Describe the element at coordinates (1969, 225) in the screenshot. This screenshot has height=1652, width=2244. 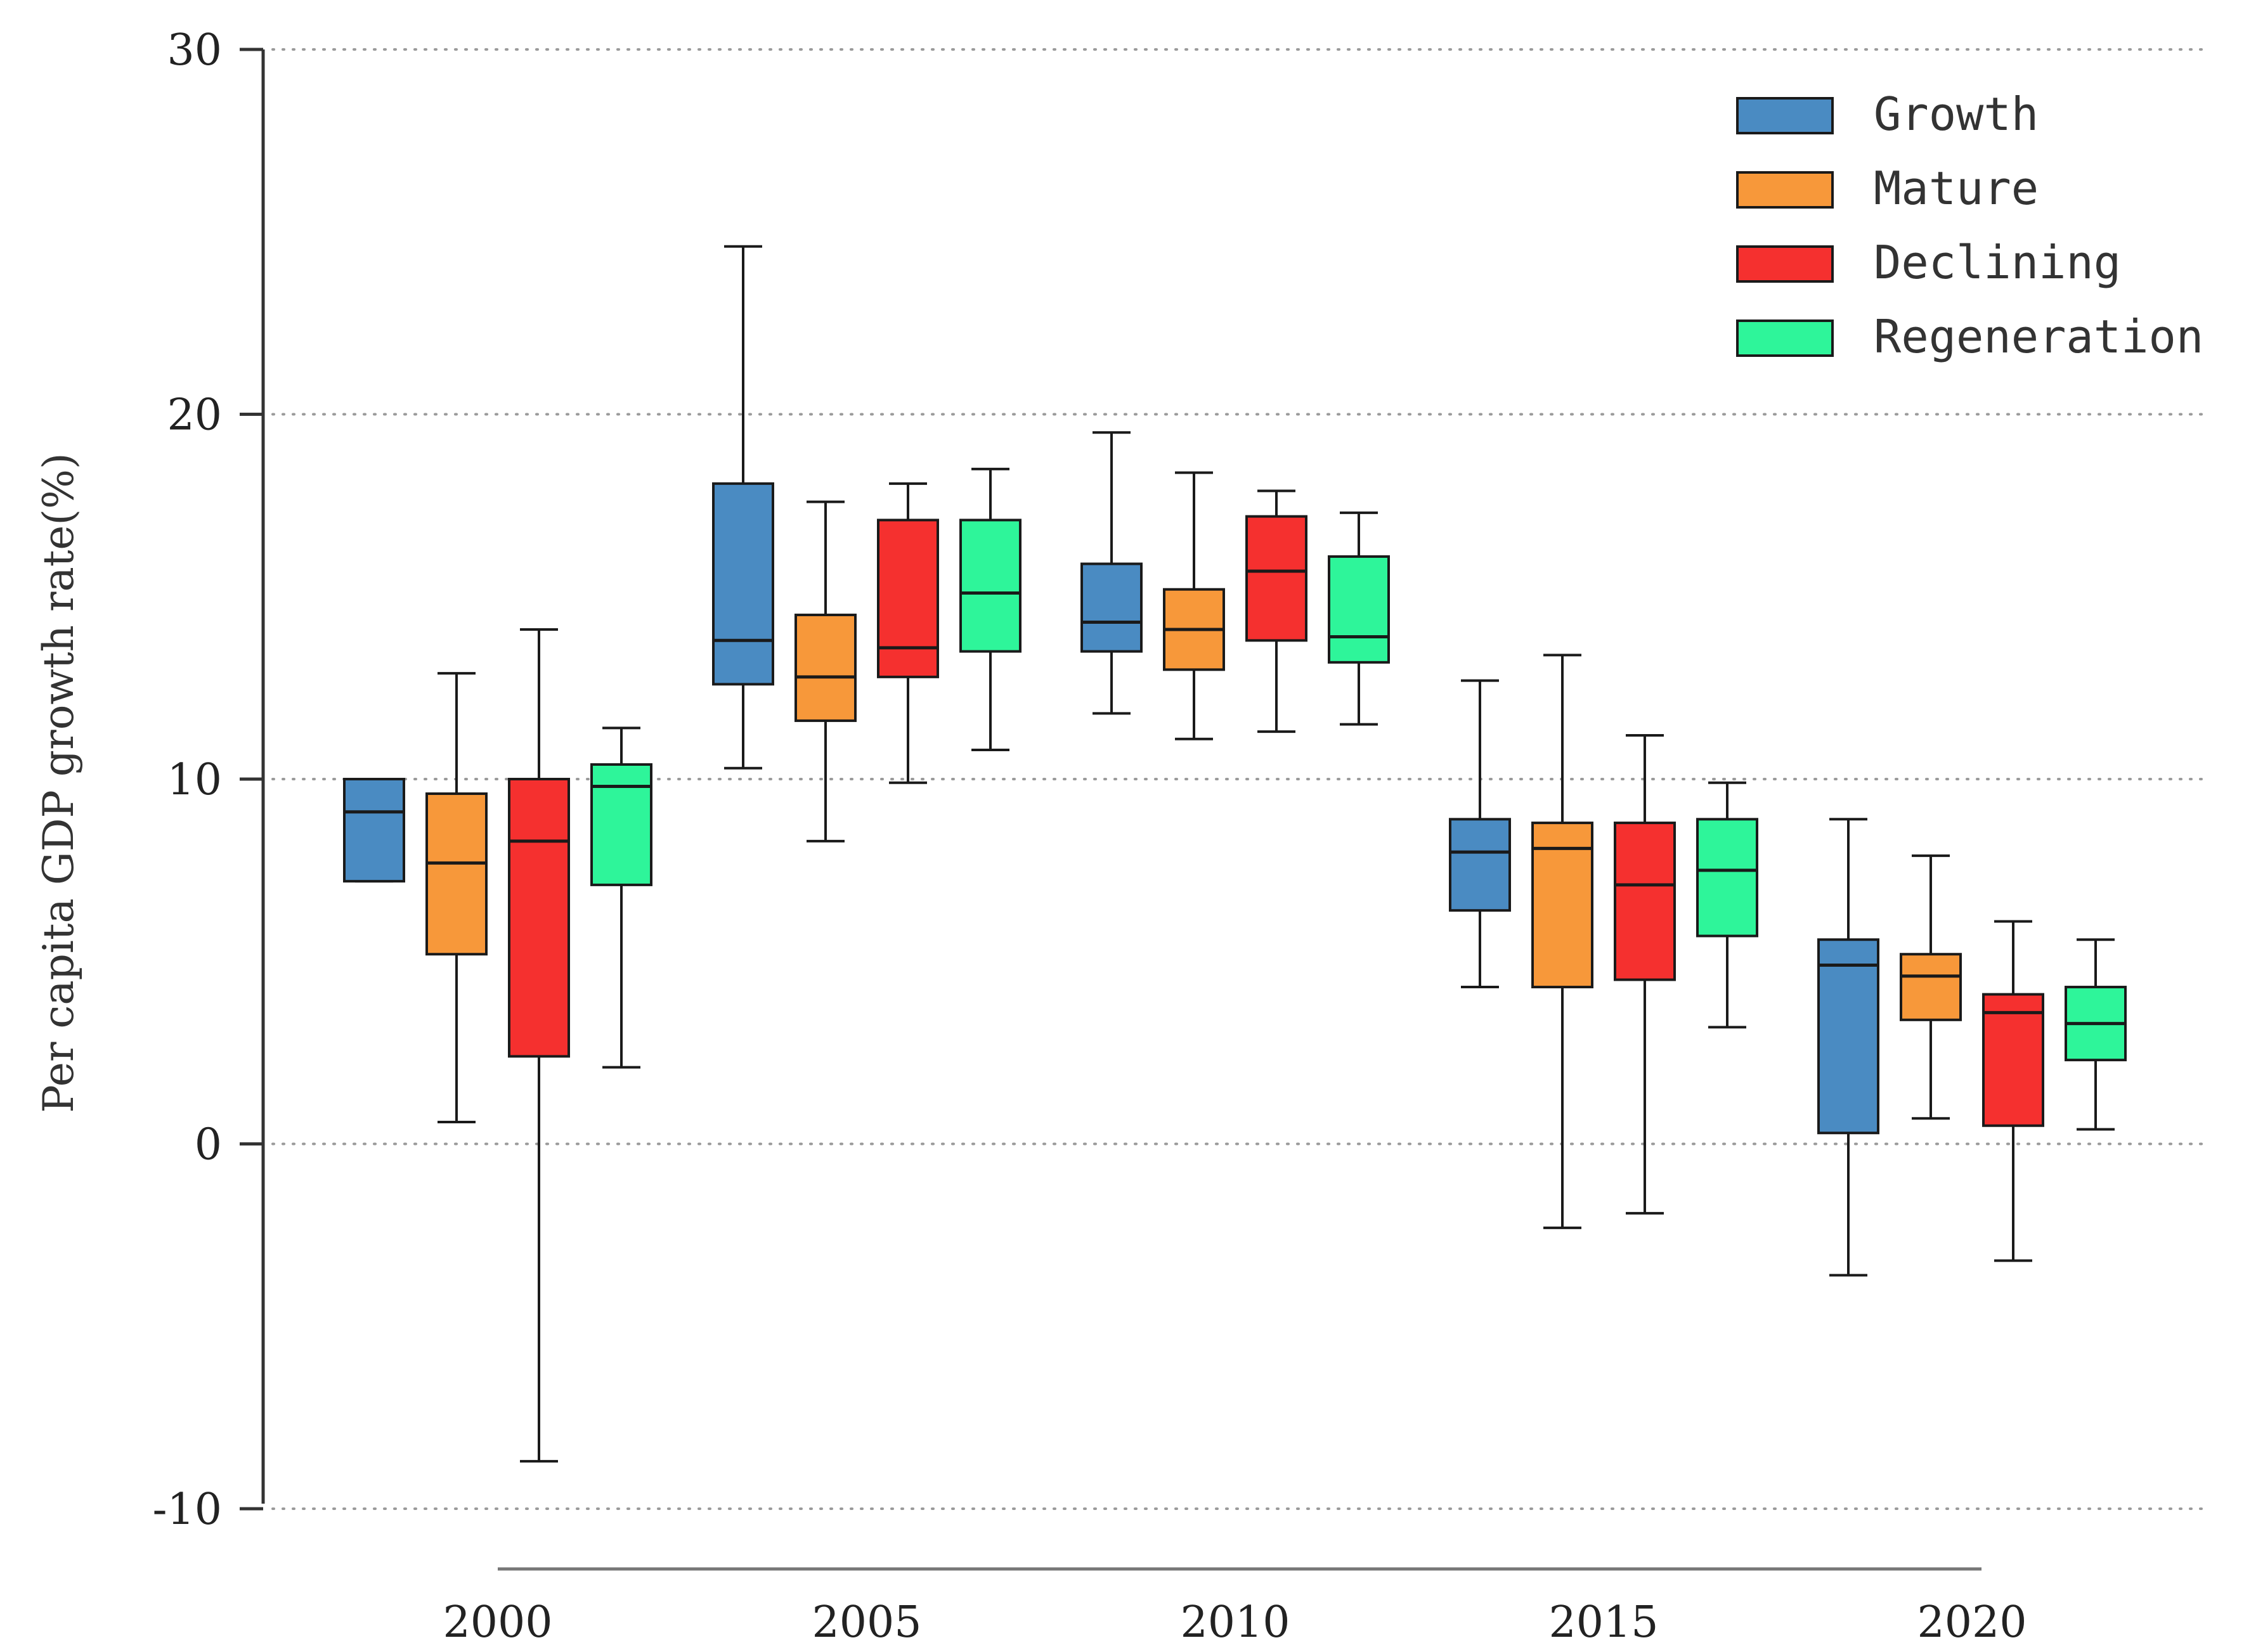
I see `legend: Growth Mature Declining Regeneration` at that location.